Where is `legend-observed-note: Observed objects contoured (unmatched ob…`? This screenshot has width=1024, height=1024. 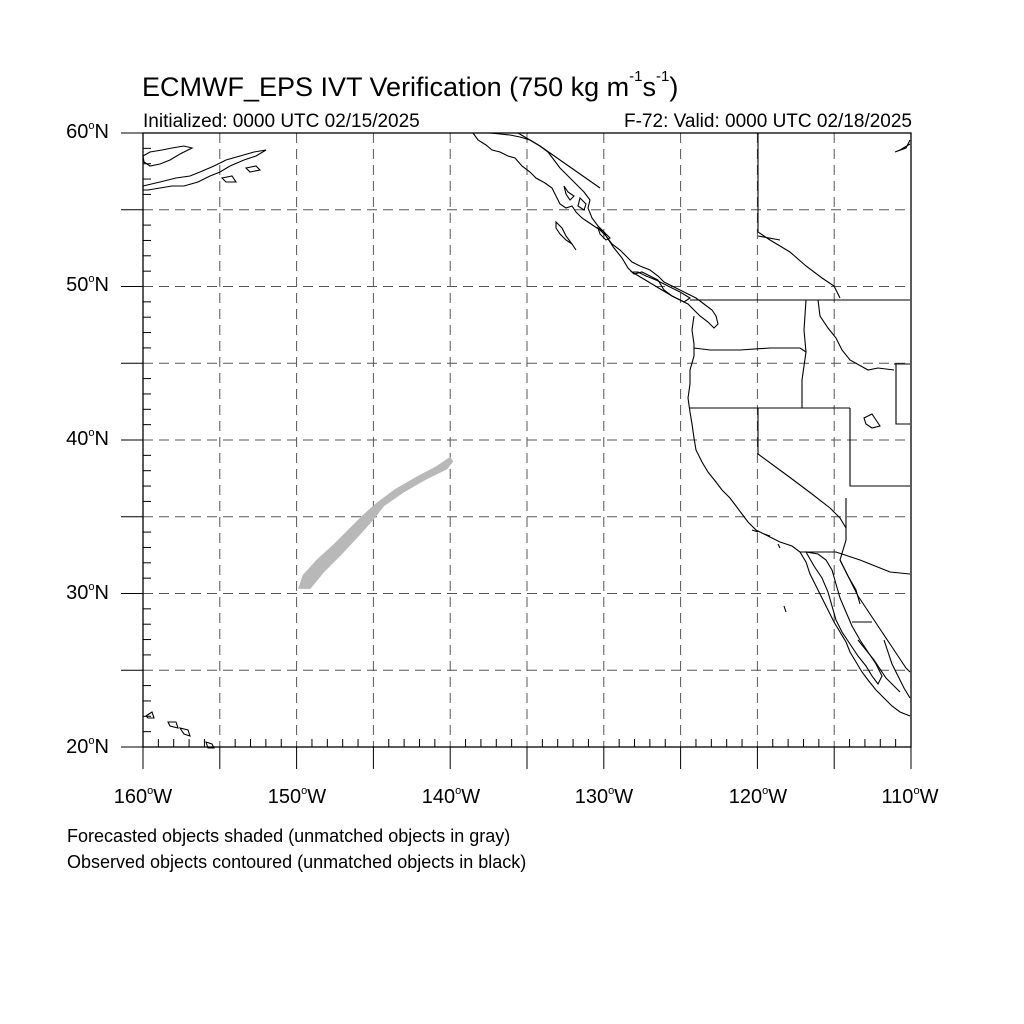
legend-observed-note: Observed objects contoured (unmatched ob… is located at coordinates (297, 862).